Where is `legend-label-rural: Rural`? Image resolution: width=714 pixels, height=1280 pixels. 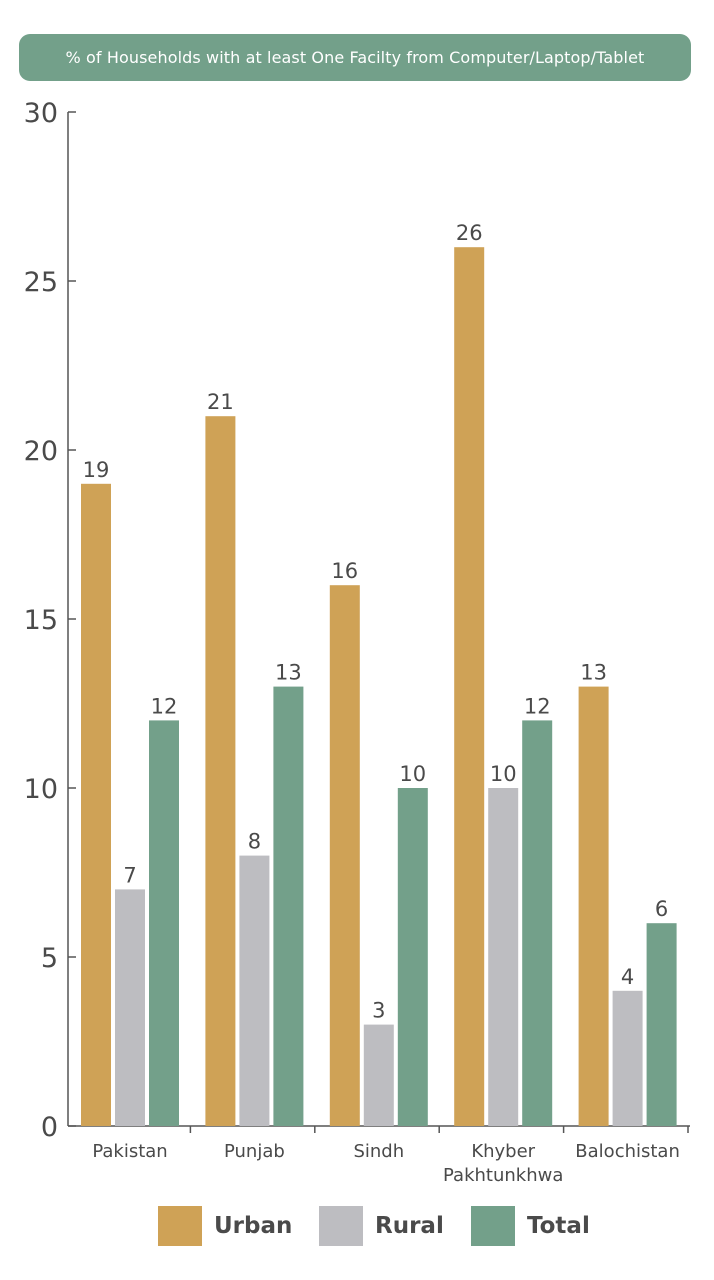
legend-label-rural: Rural is located at coordinates (409, 1226).